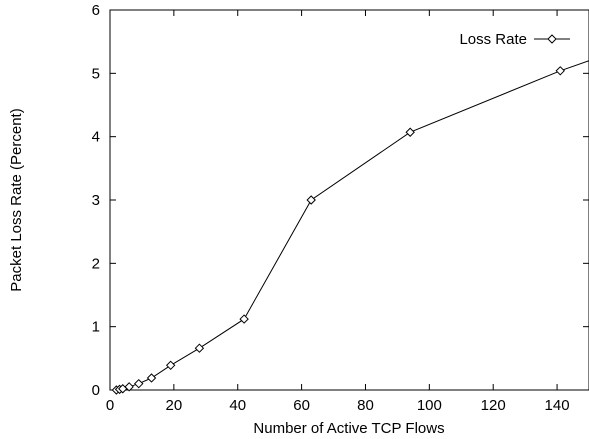  What do you see at coordinates (301, 405) in the screenshot?
I see `x-tick-label: 60` at bounding box center [301, 405].